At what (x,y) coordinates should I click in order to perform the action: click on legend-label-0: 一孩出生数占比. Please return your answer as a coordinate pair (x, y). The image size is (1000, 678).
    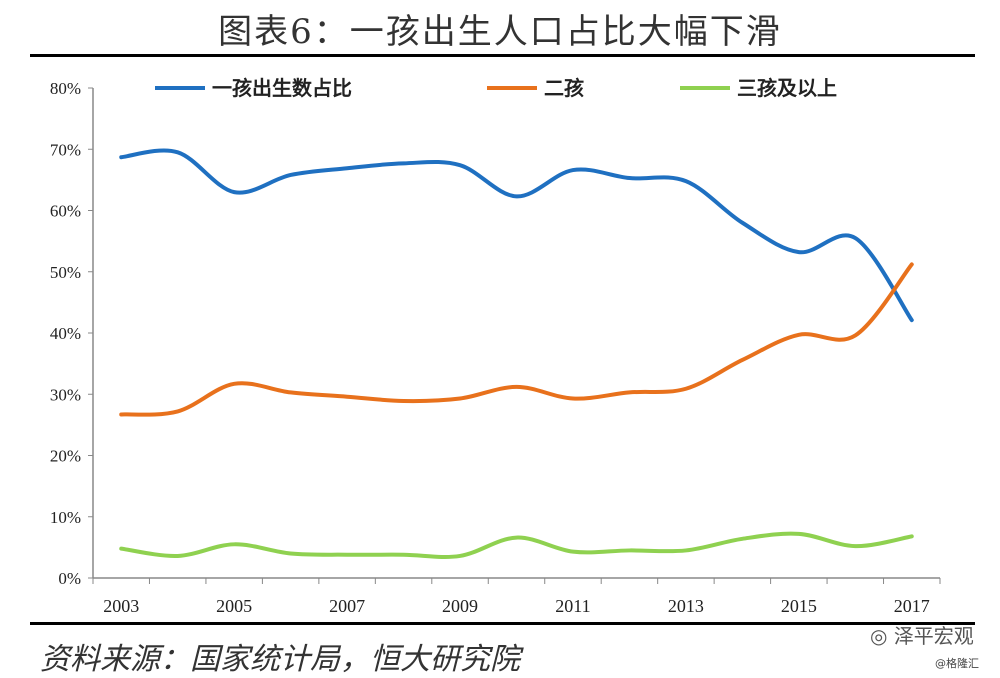
    Looking at the image, I should click on (282, 88).